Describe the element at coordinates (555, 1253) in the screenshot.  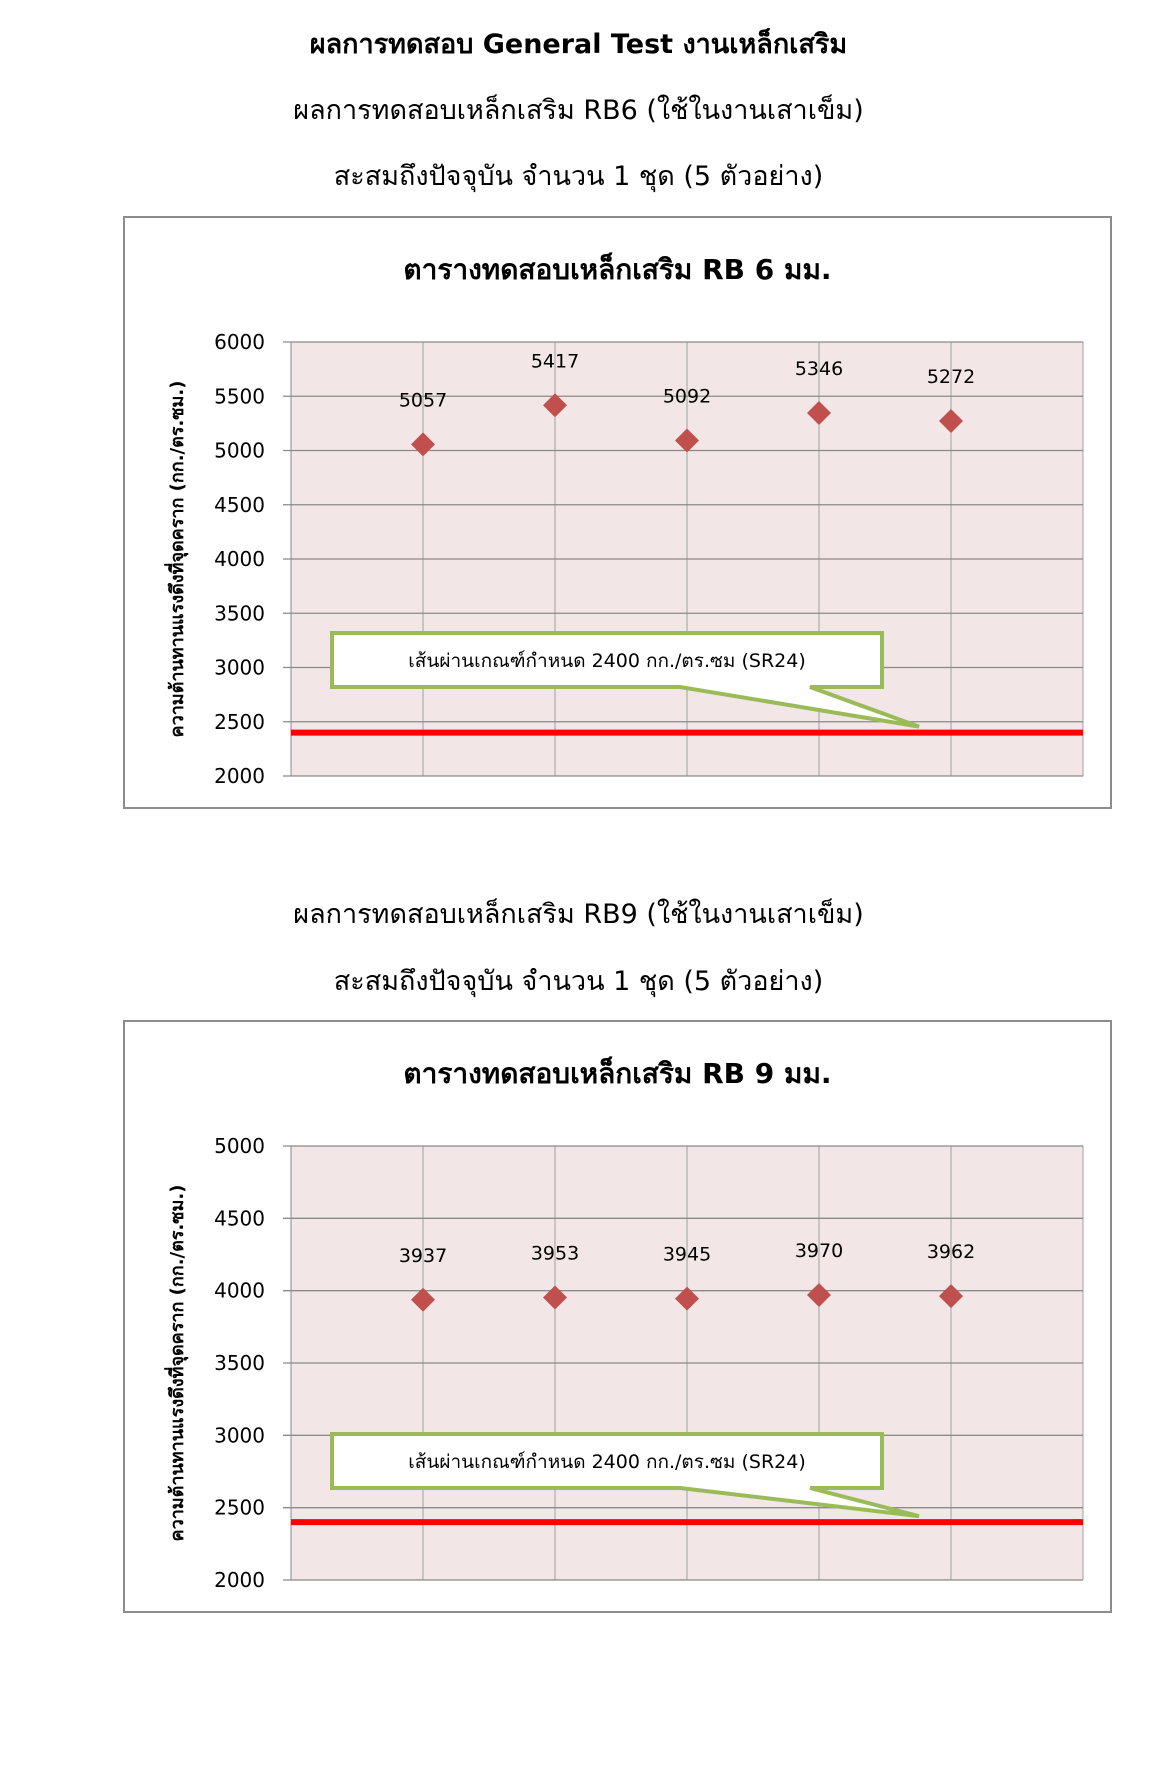
I see `data-label: 3953` at that location.